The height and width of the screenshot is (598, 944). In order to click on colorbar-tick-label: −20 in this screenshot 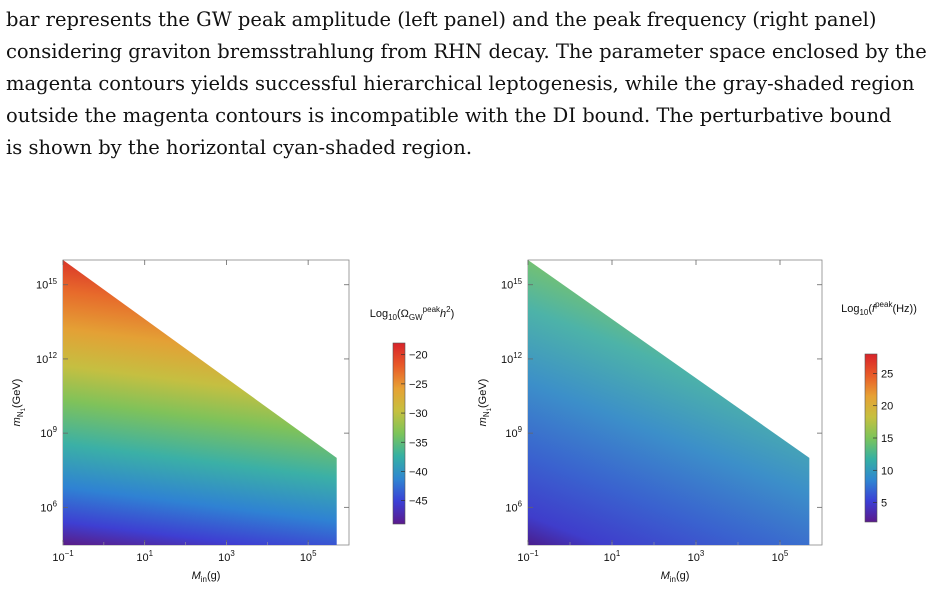, I will do `click(418, 356)`.